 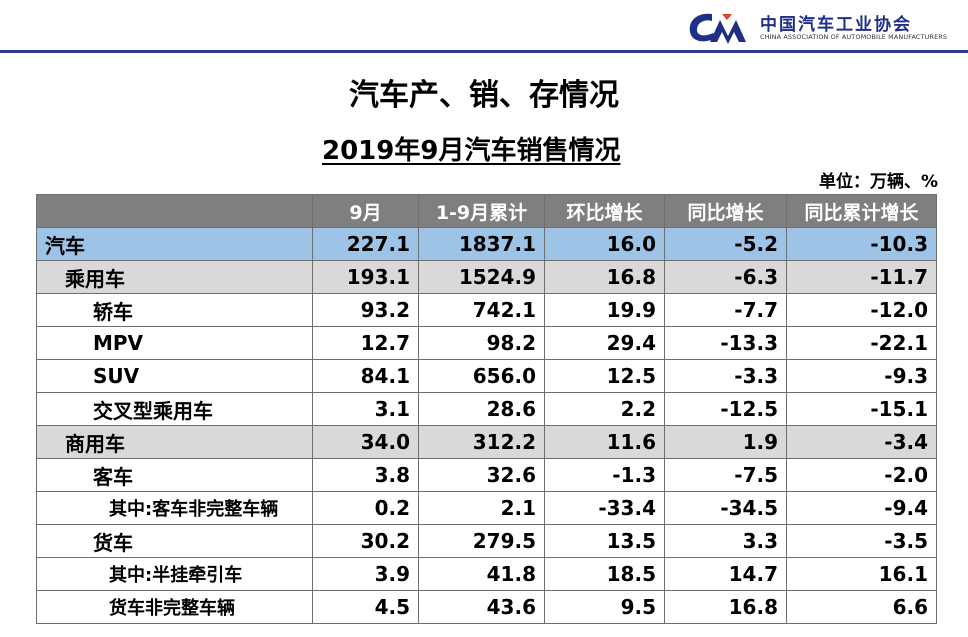 What do you see at coordinates (861, 607) in the screenshot?
I see `cell-ytd-yoy-growth: 6.6` at bounding box center [861, 607].